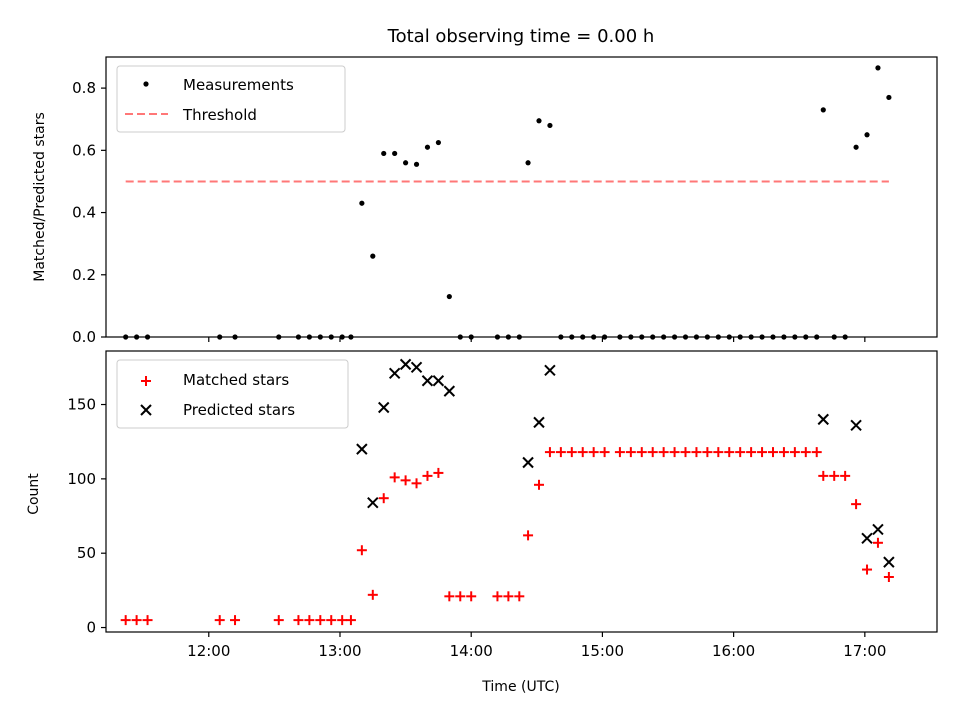  I want to click on y-tick-label: 0.0, so click(84, 337).